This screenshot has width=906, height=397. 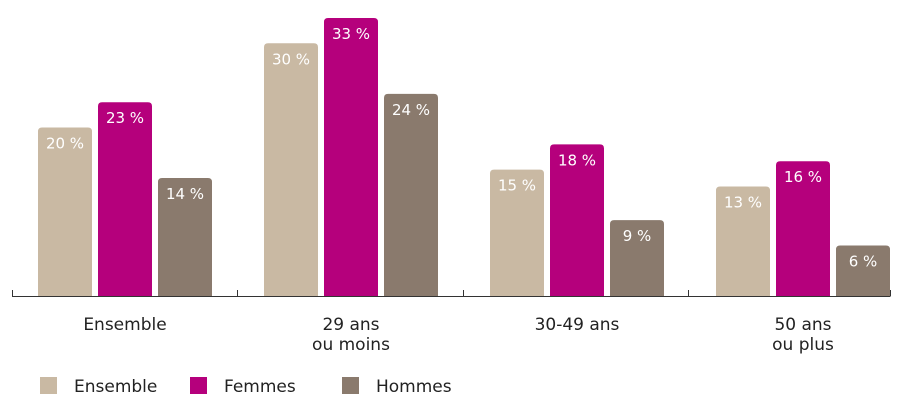 What do you see at coordinates (863, 261) in the screenshot?
I see `bar-value-label: 6 %` at bounding box center [863, 261].